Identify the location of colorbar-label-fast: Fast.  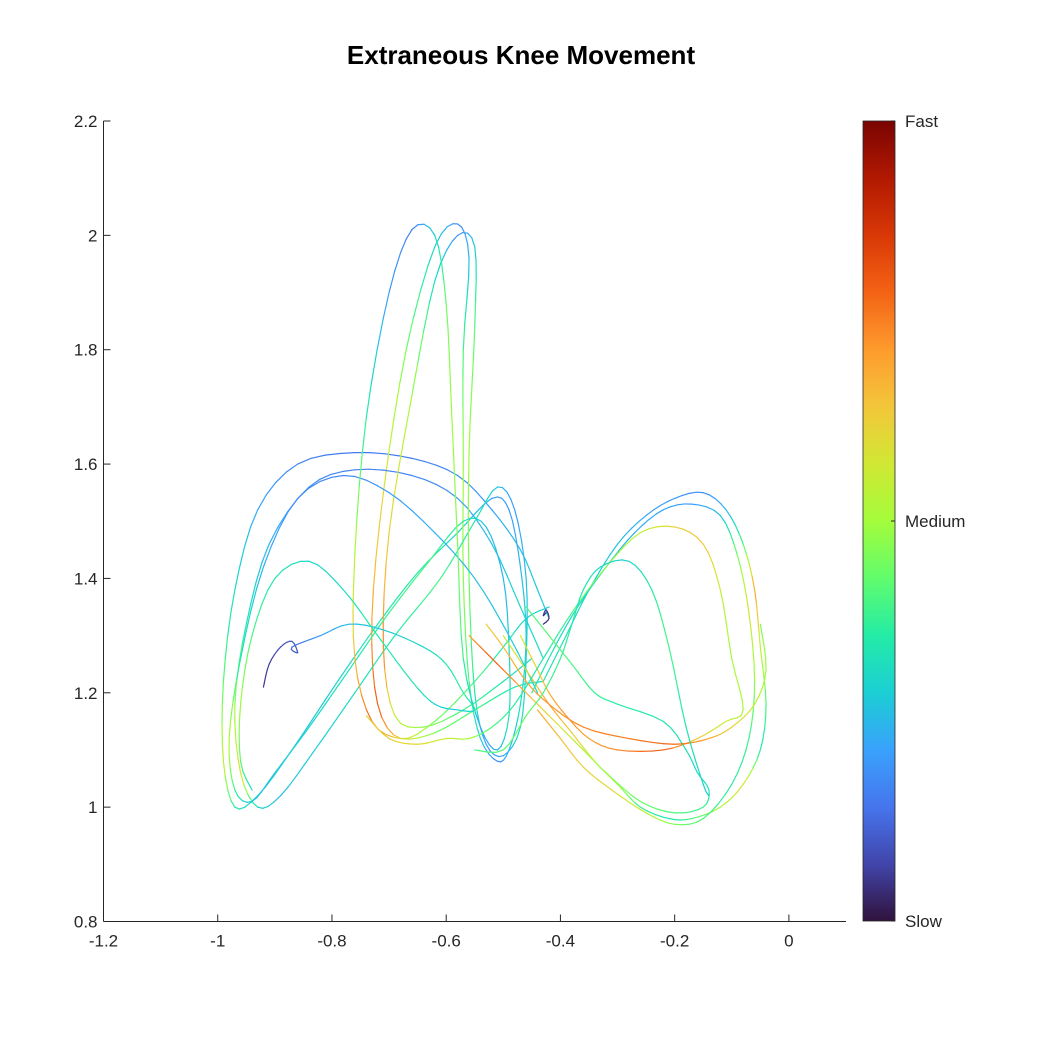
(921, 121).